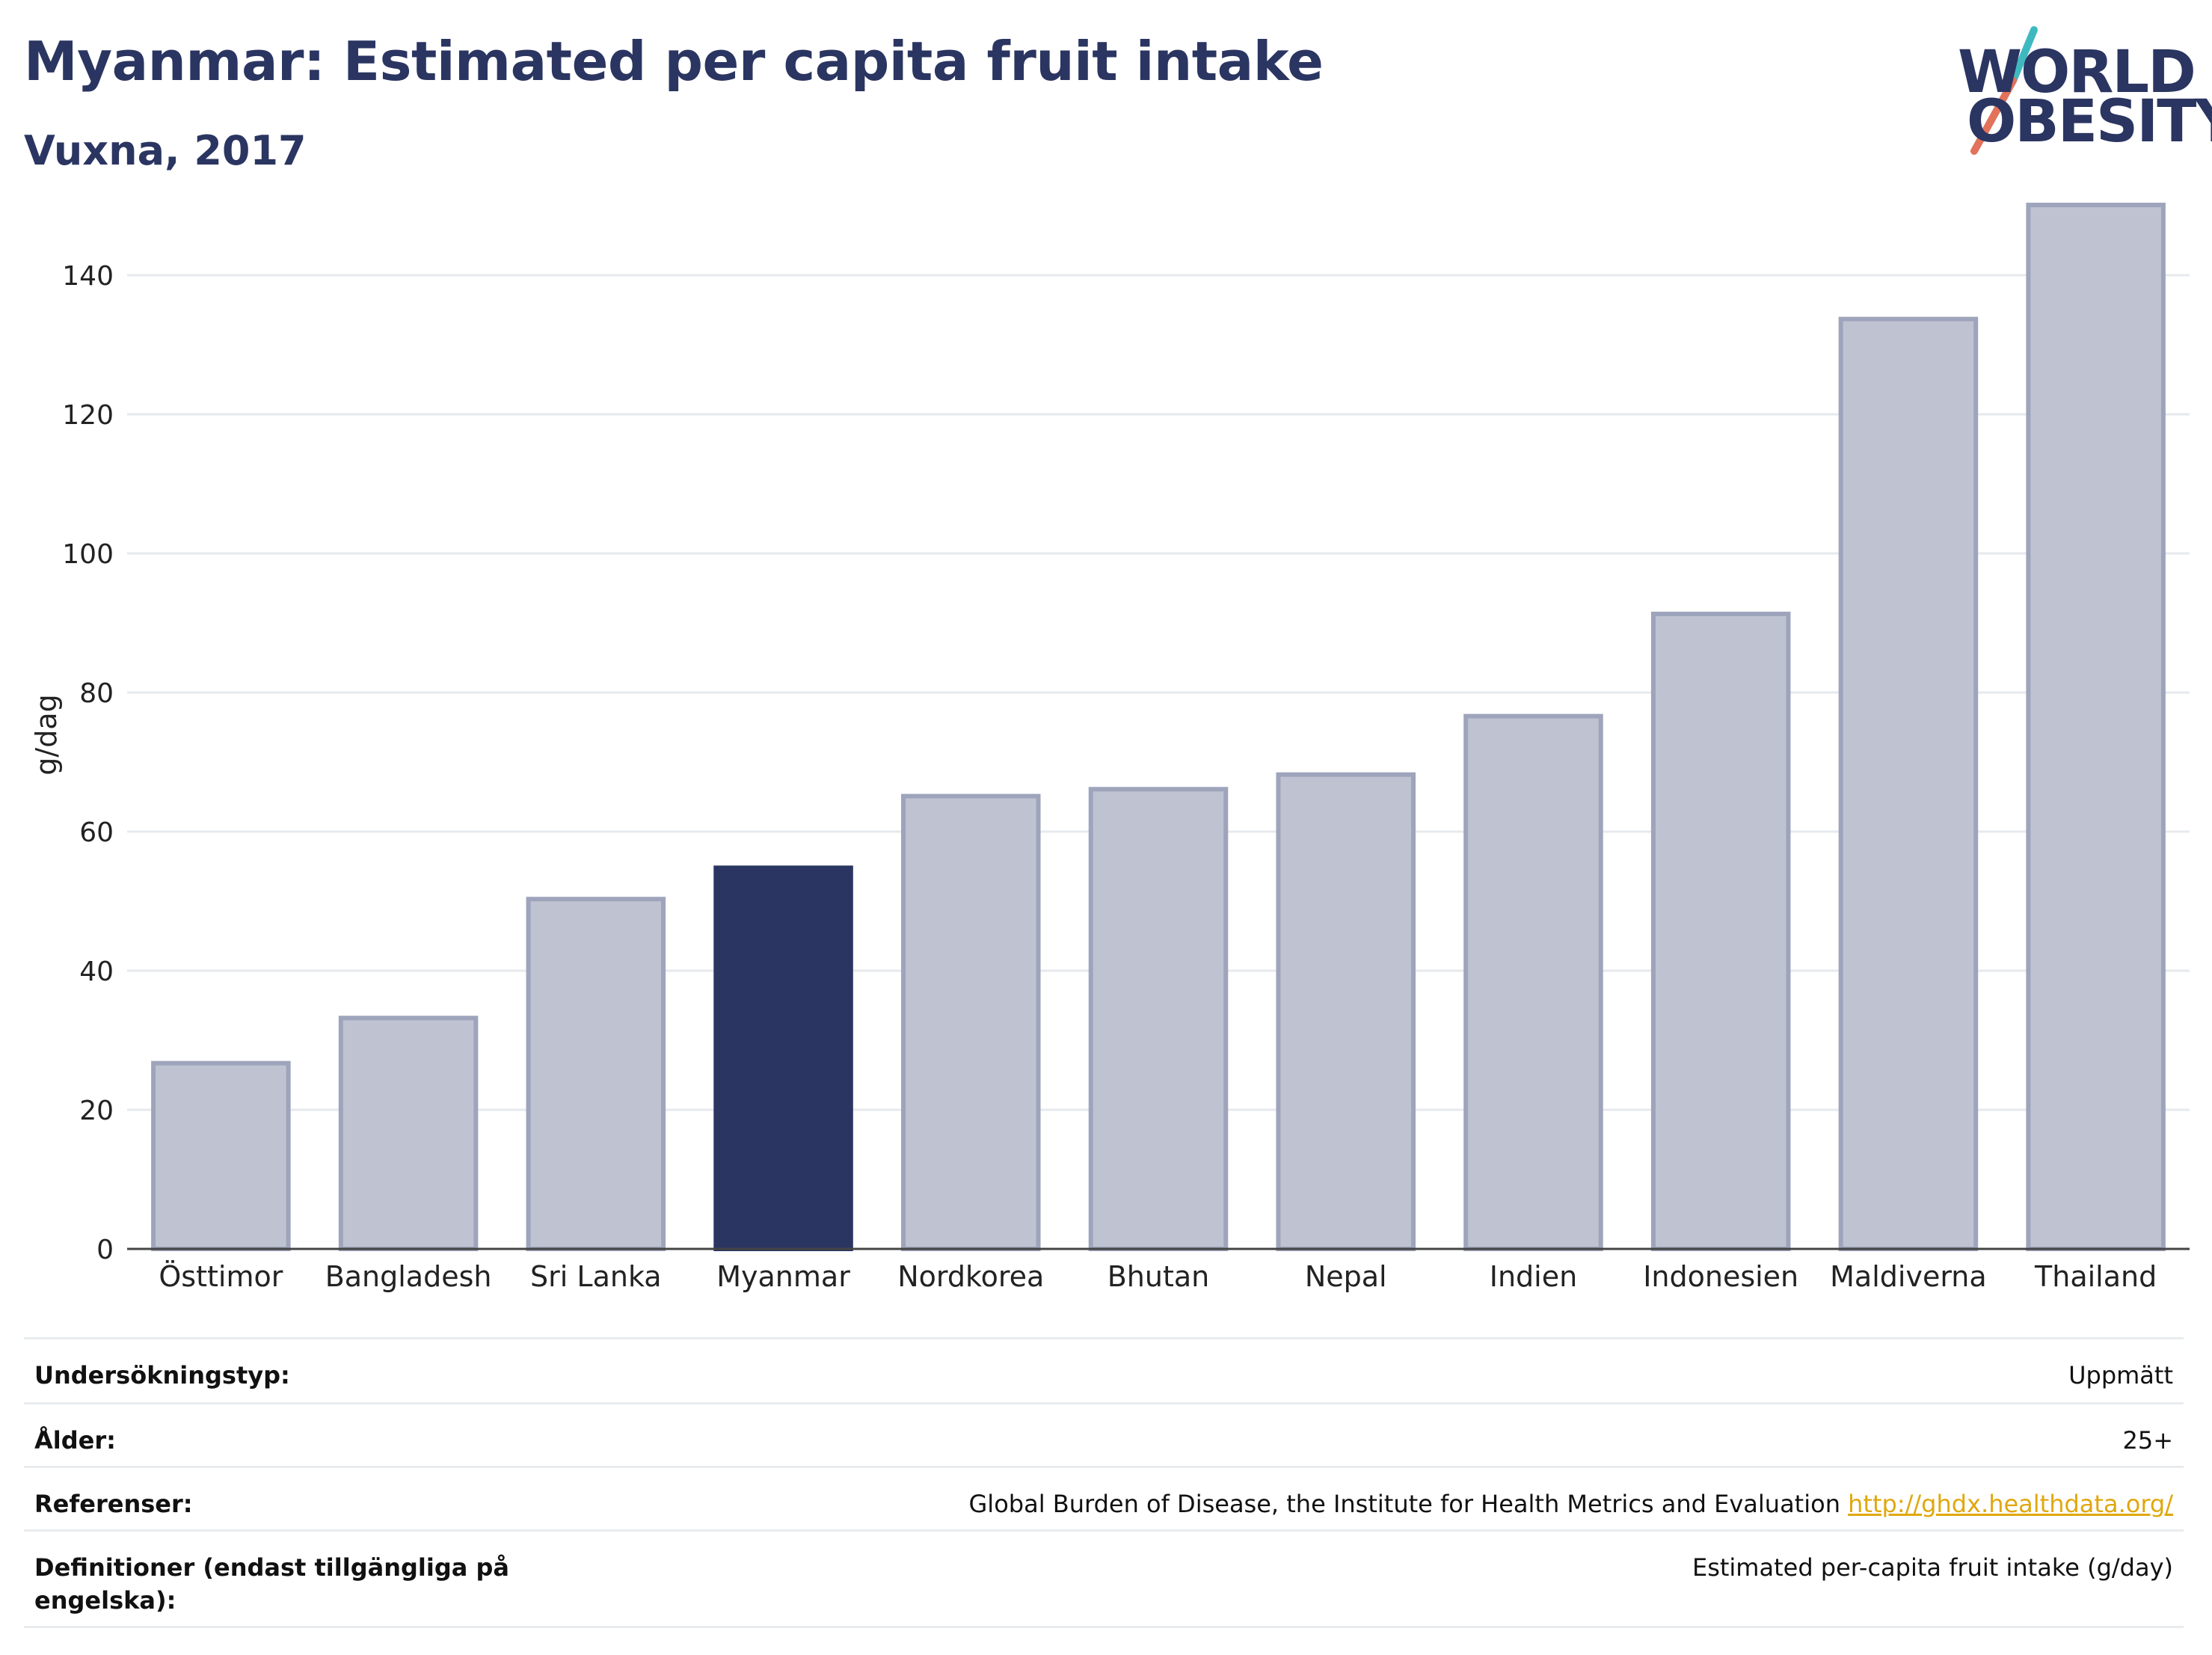  Describe the element at coordinates (2004, 90) in the screenshot. I see `logo-slash-icon` at that location.